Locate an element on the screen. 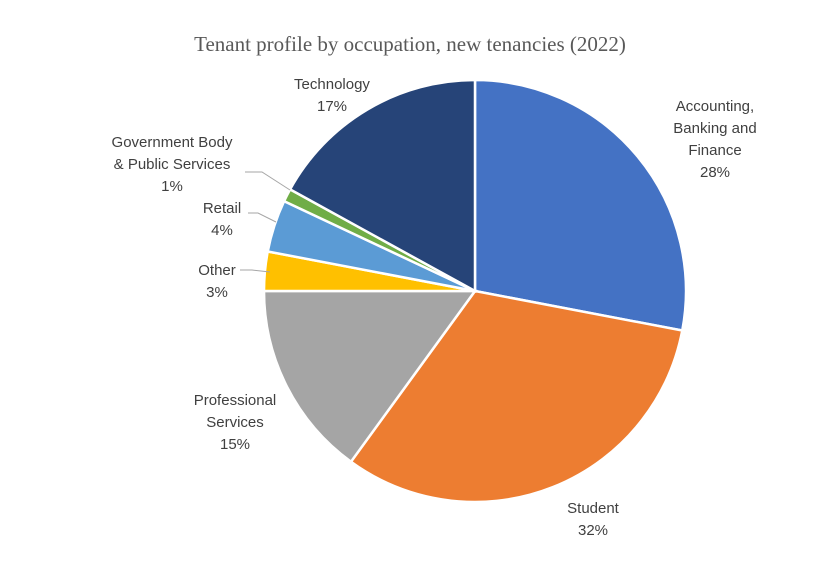 Image resolution: width=820 pixels, height=584 pixels. data-label-accounting-banking-and-finance: Accounting, Banking and Finance 28% is located at coordinates (714, 139).